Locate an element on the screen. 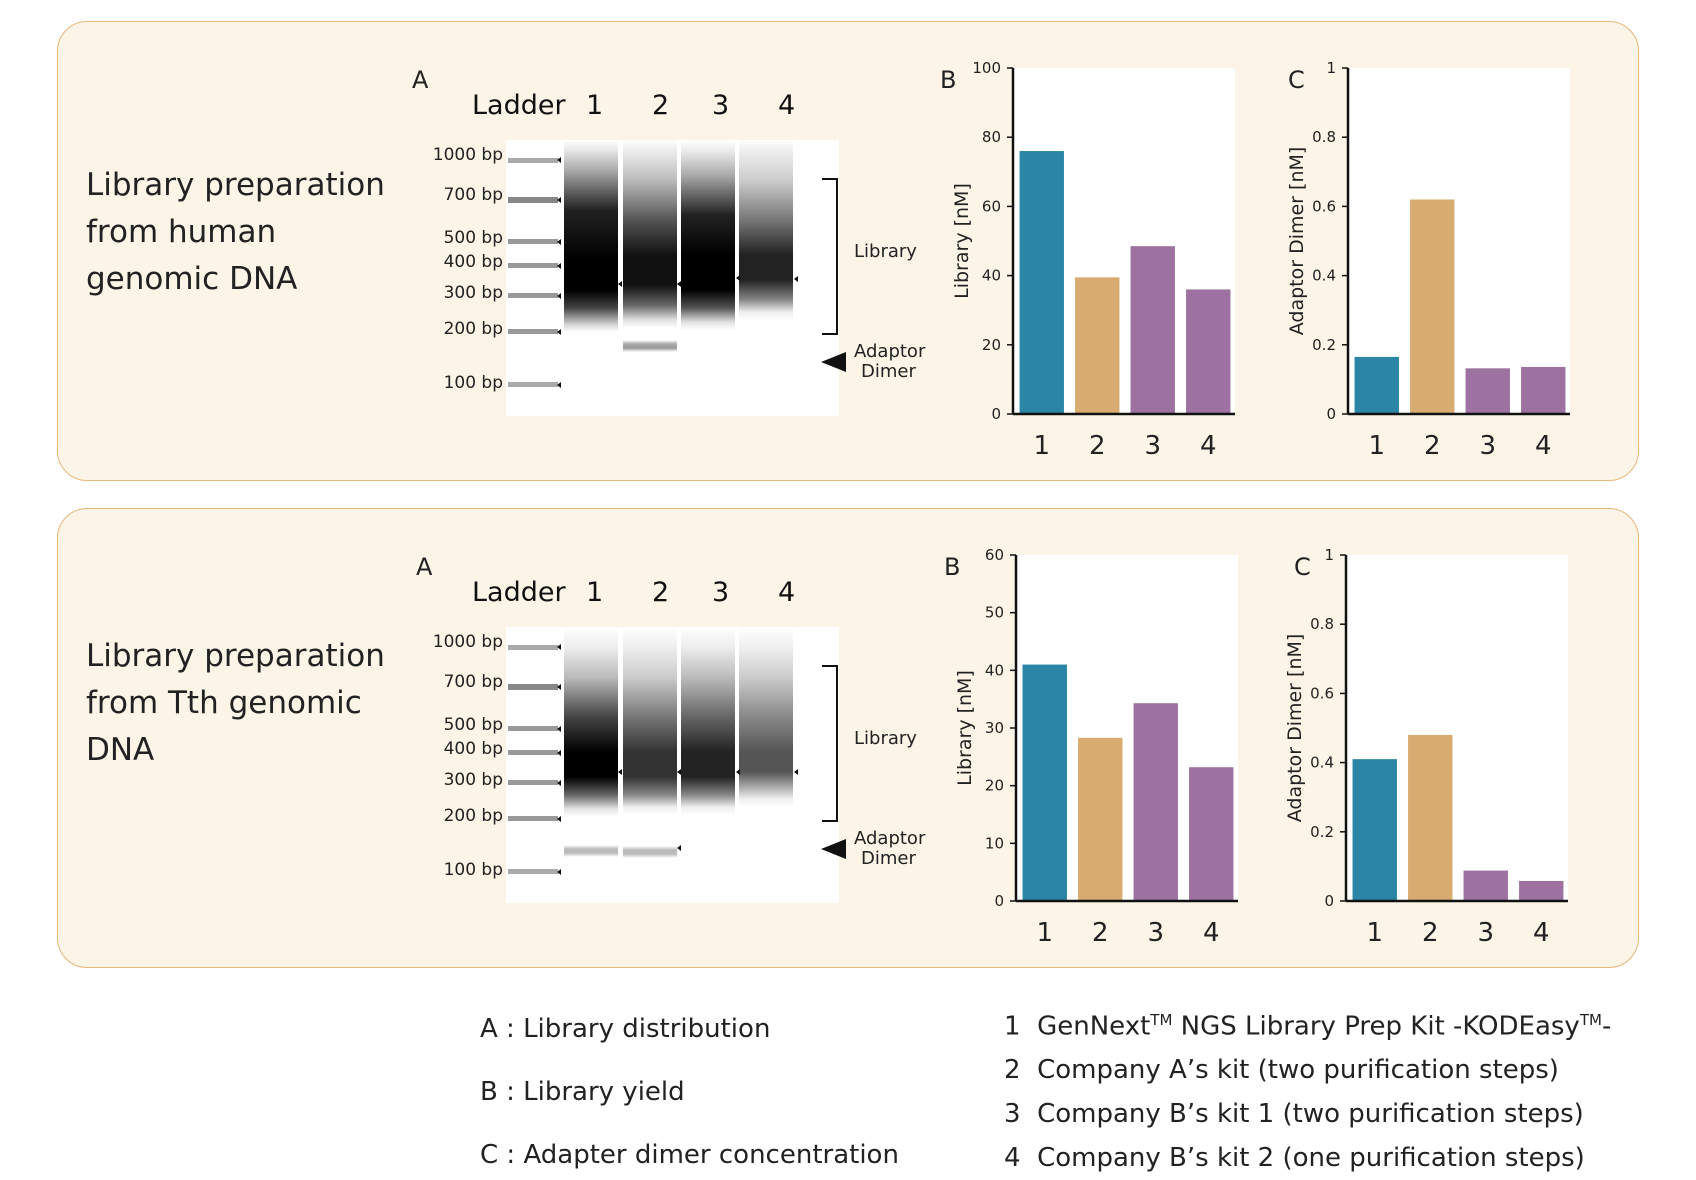 This screenshot has height=1180, width=1696. bp-label-1000: 1000 bp is located at coordinates (467, 642).